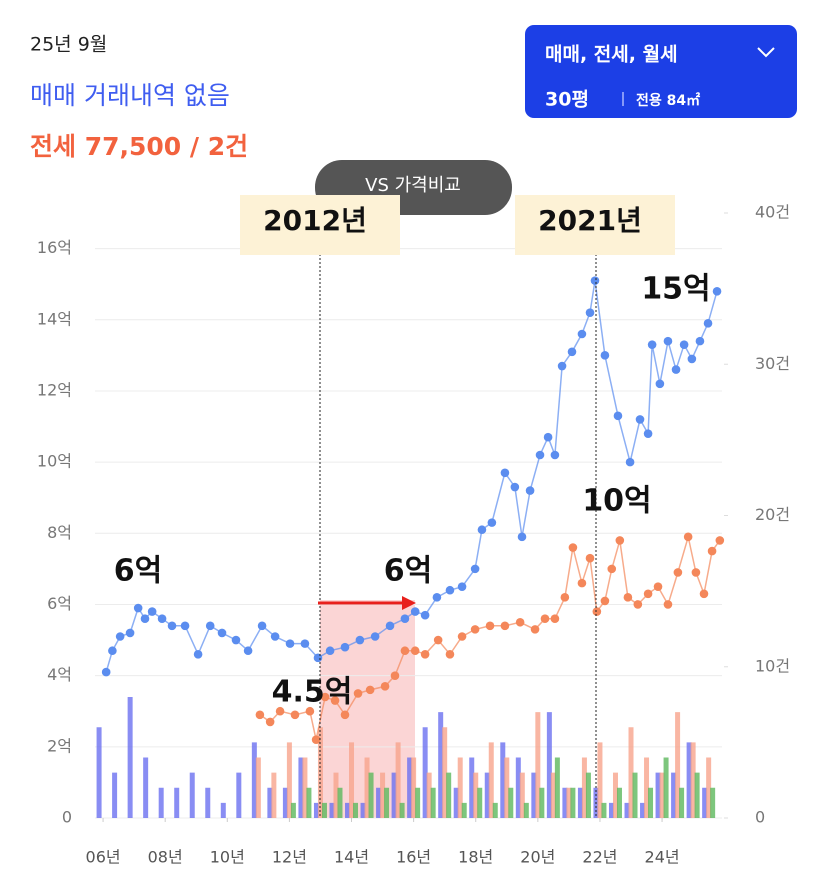  I want to click on annotation: 2012년, so click(315, 220).